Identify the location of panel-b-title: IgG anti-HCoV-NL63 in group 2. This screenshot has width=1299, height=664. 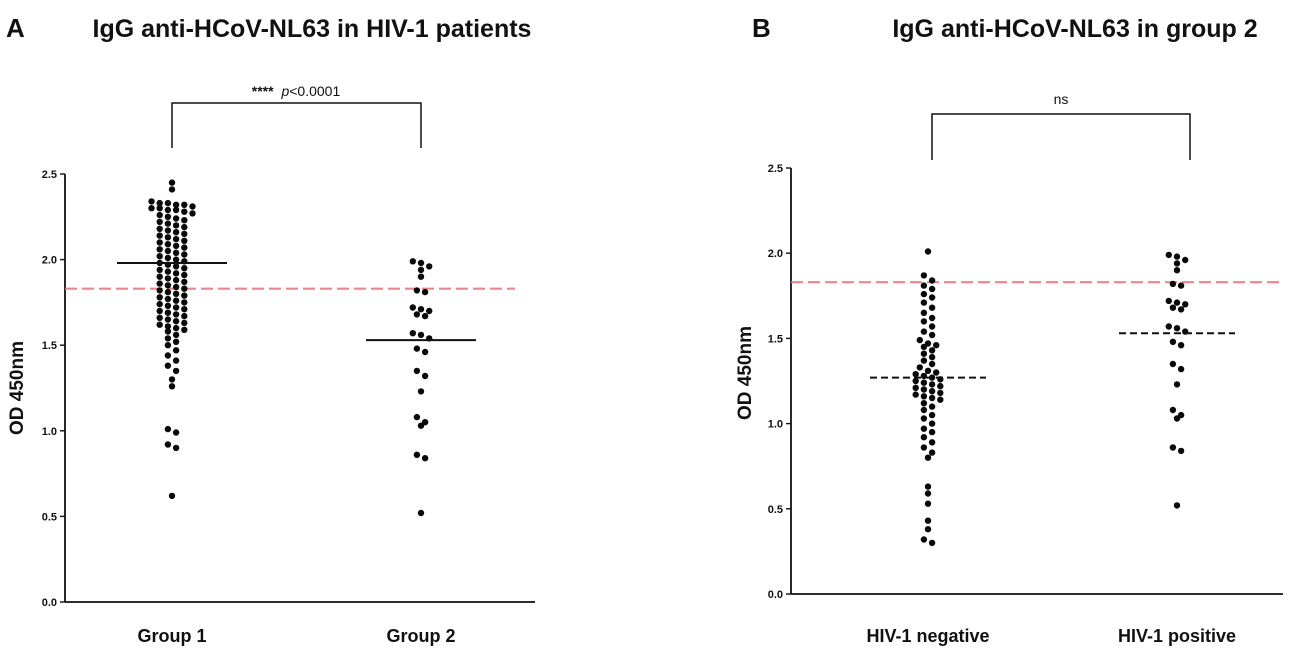
(1074, 29).